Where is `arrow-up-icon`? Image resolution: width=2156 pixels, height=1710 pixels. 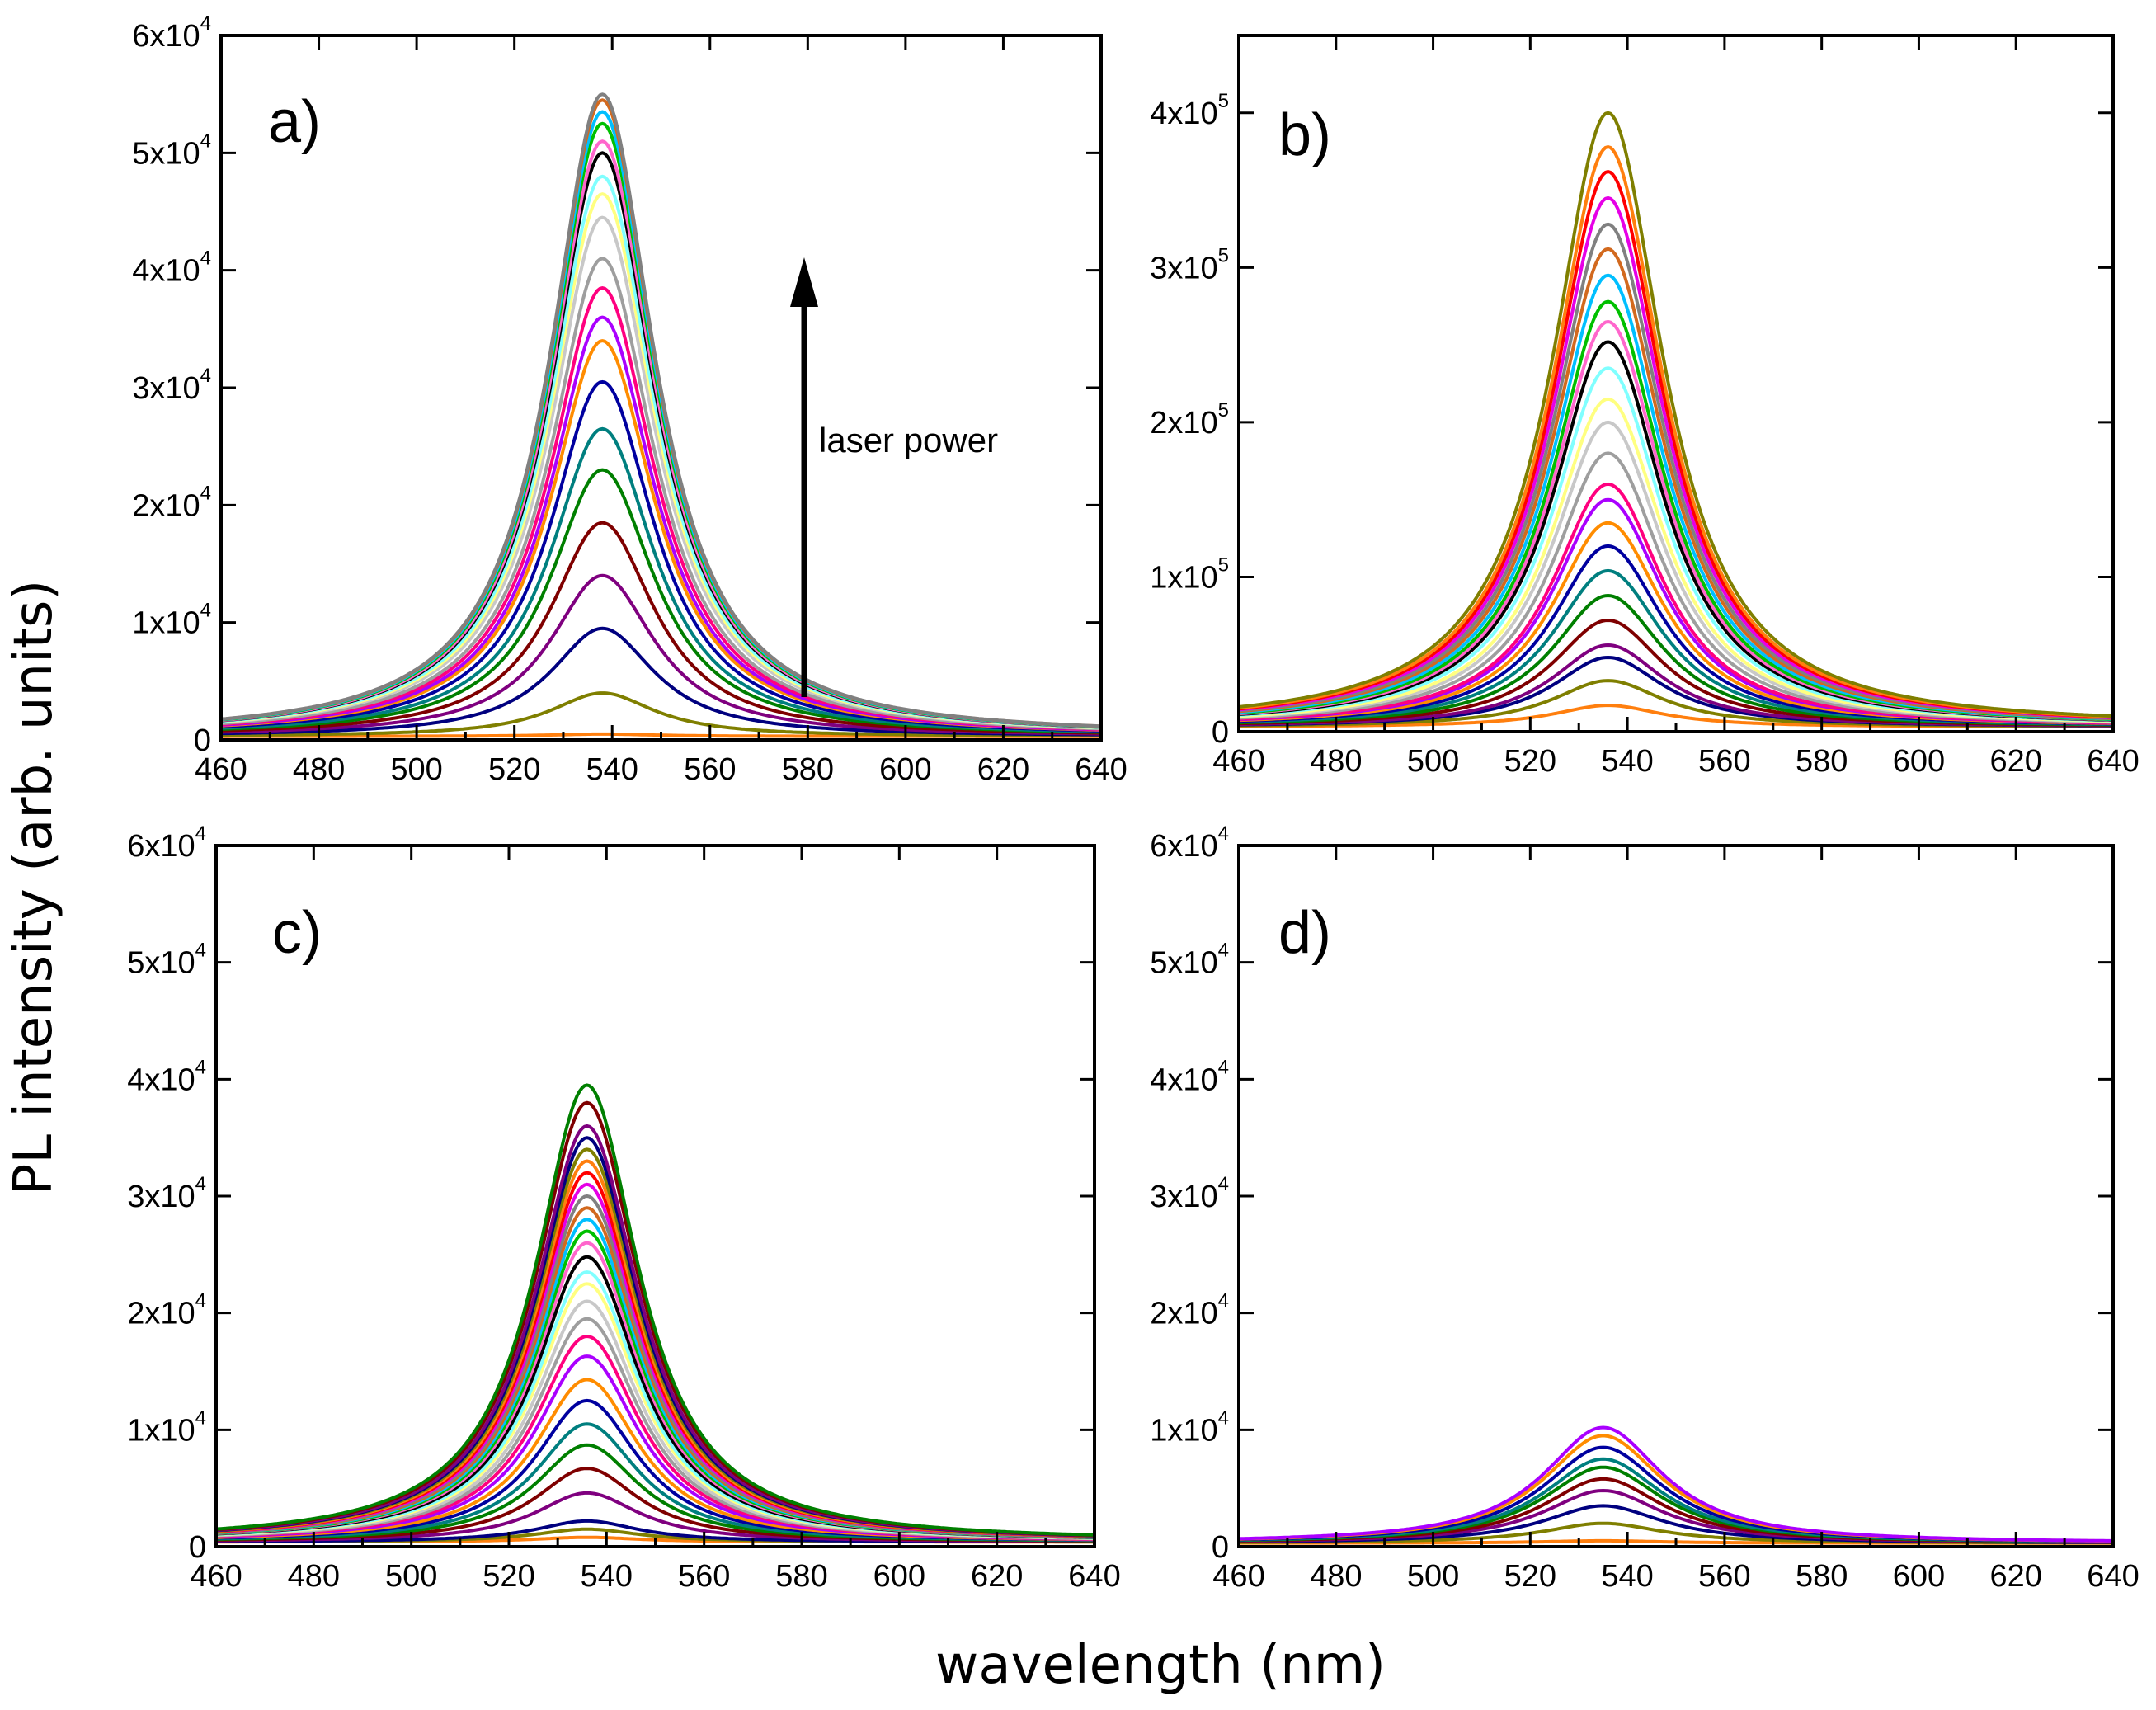
arrow-up-icon is located at coordinates (804, 282).